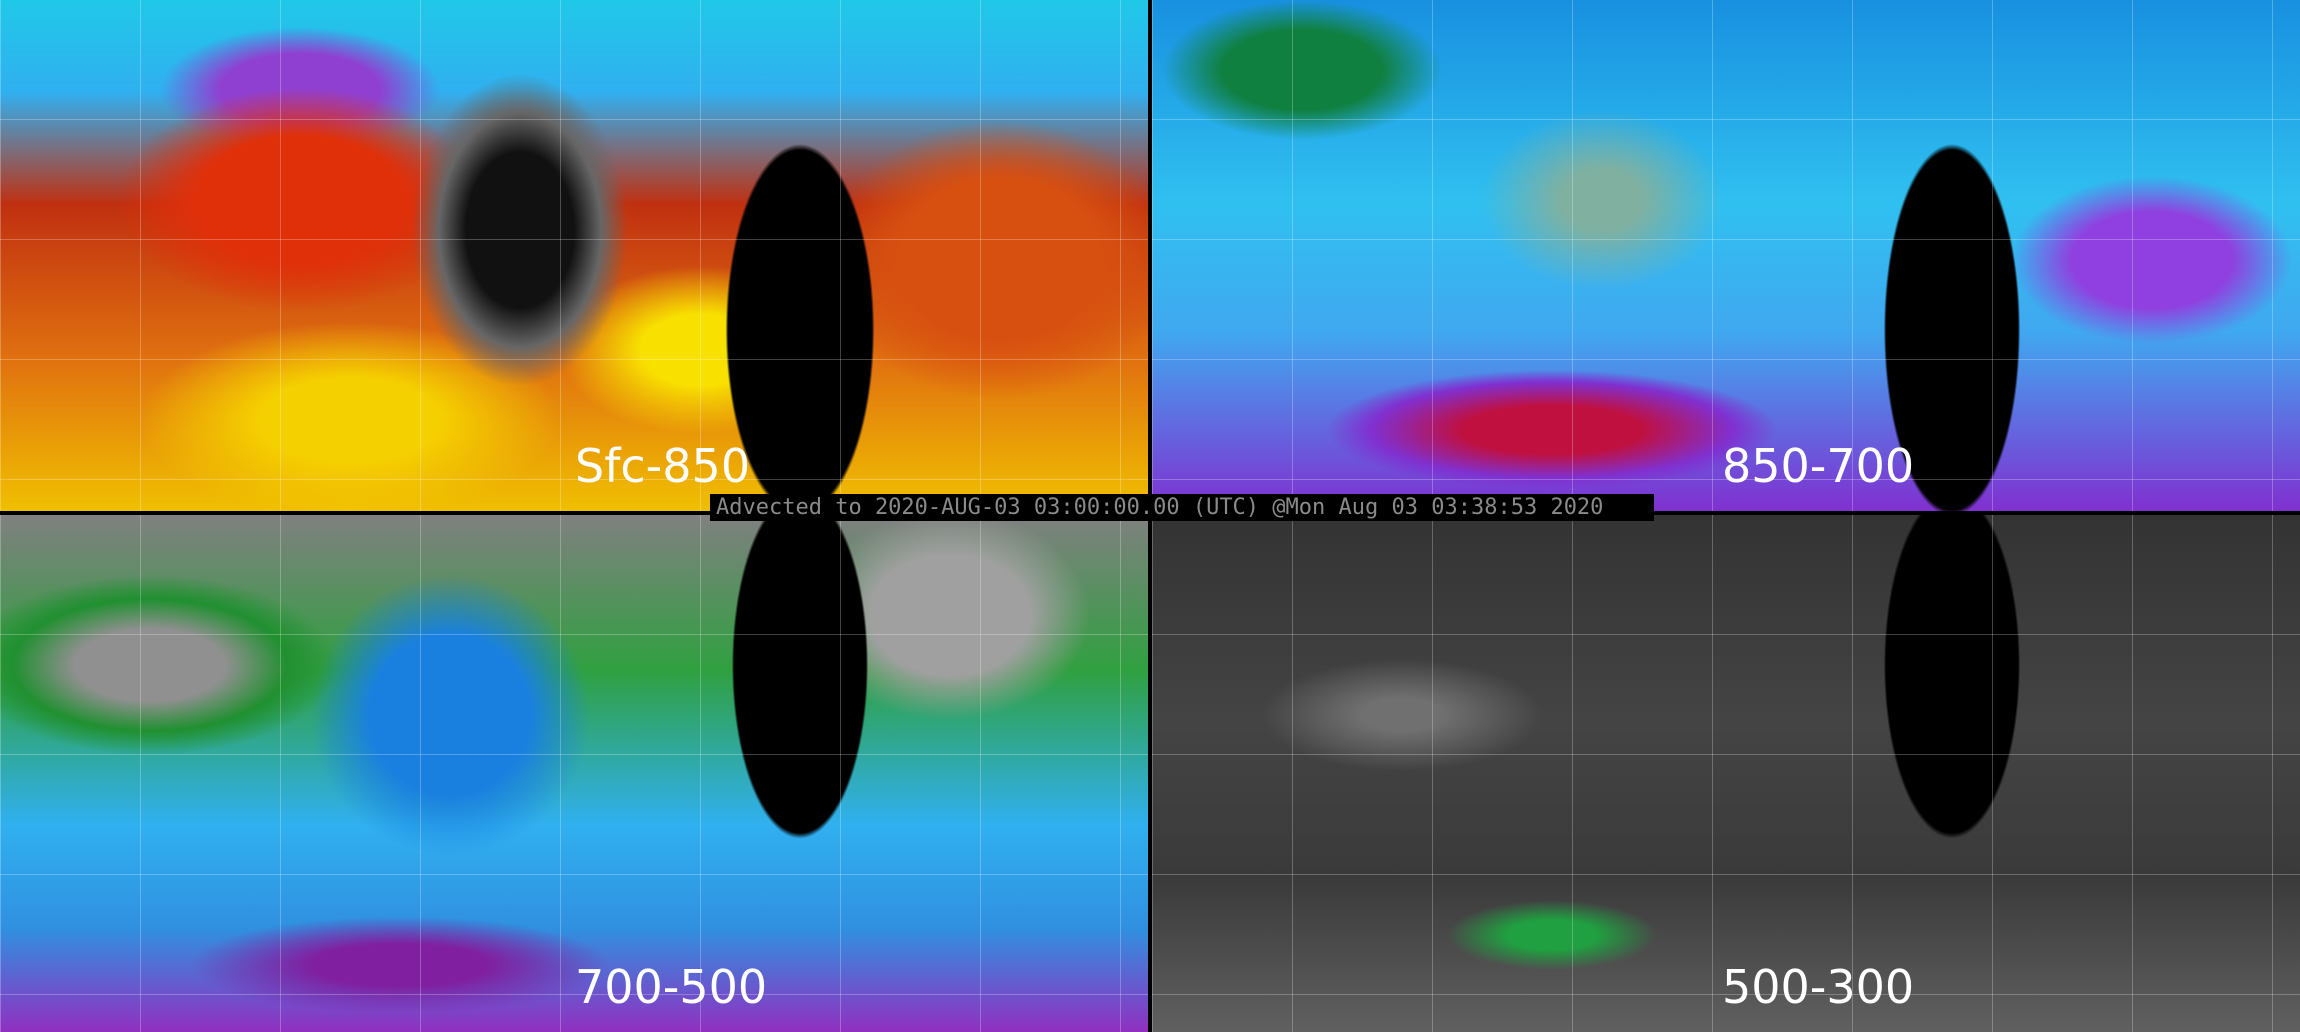 Image resolution: width=2300 pixels, height=1032 pixels. What do you see at coordinates (663, 466) in the screenshot?
I see `layer-label: Sfc-850` at bounding box center [663, 466].